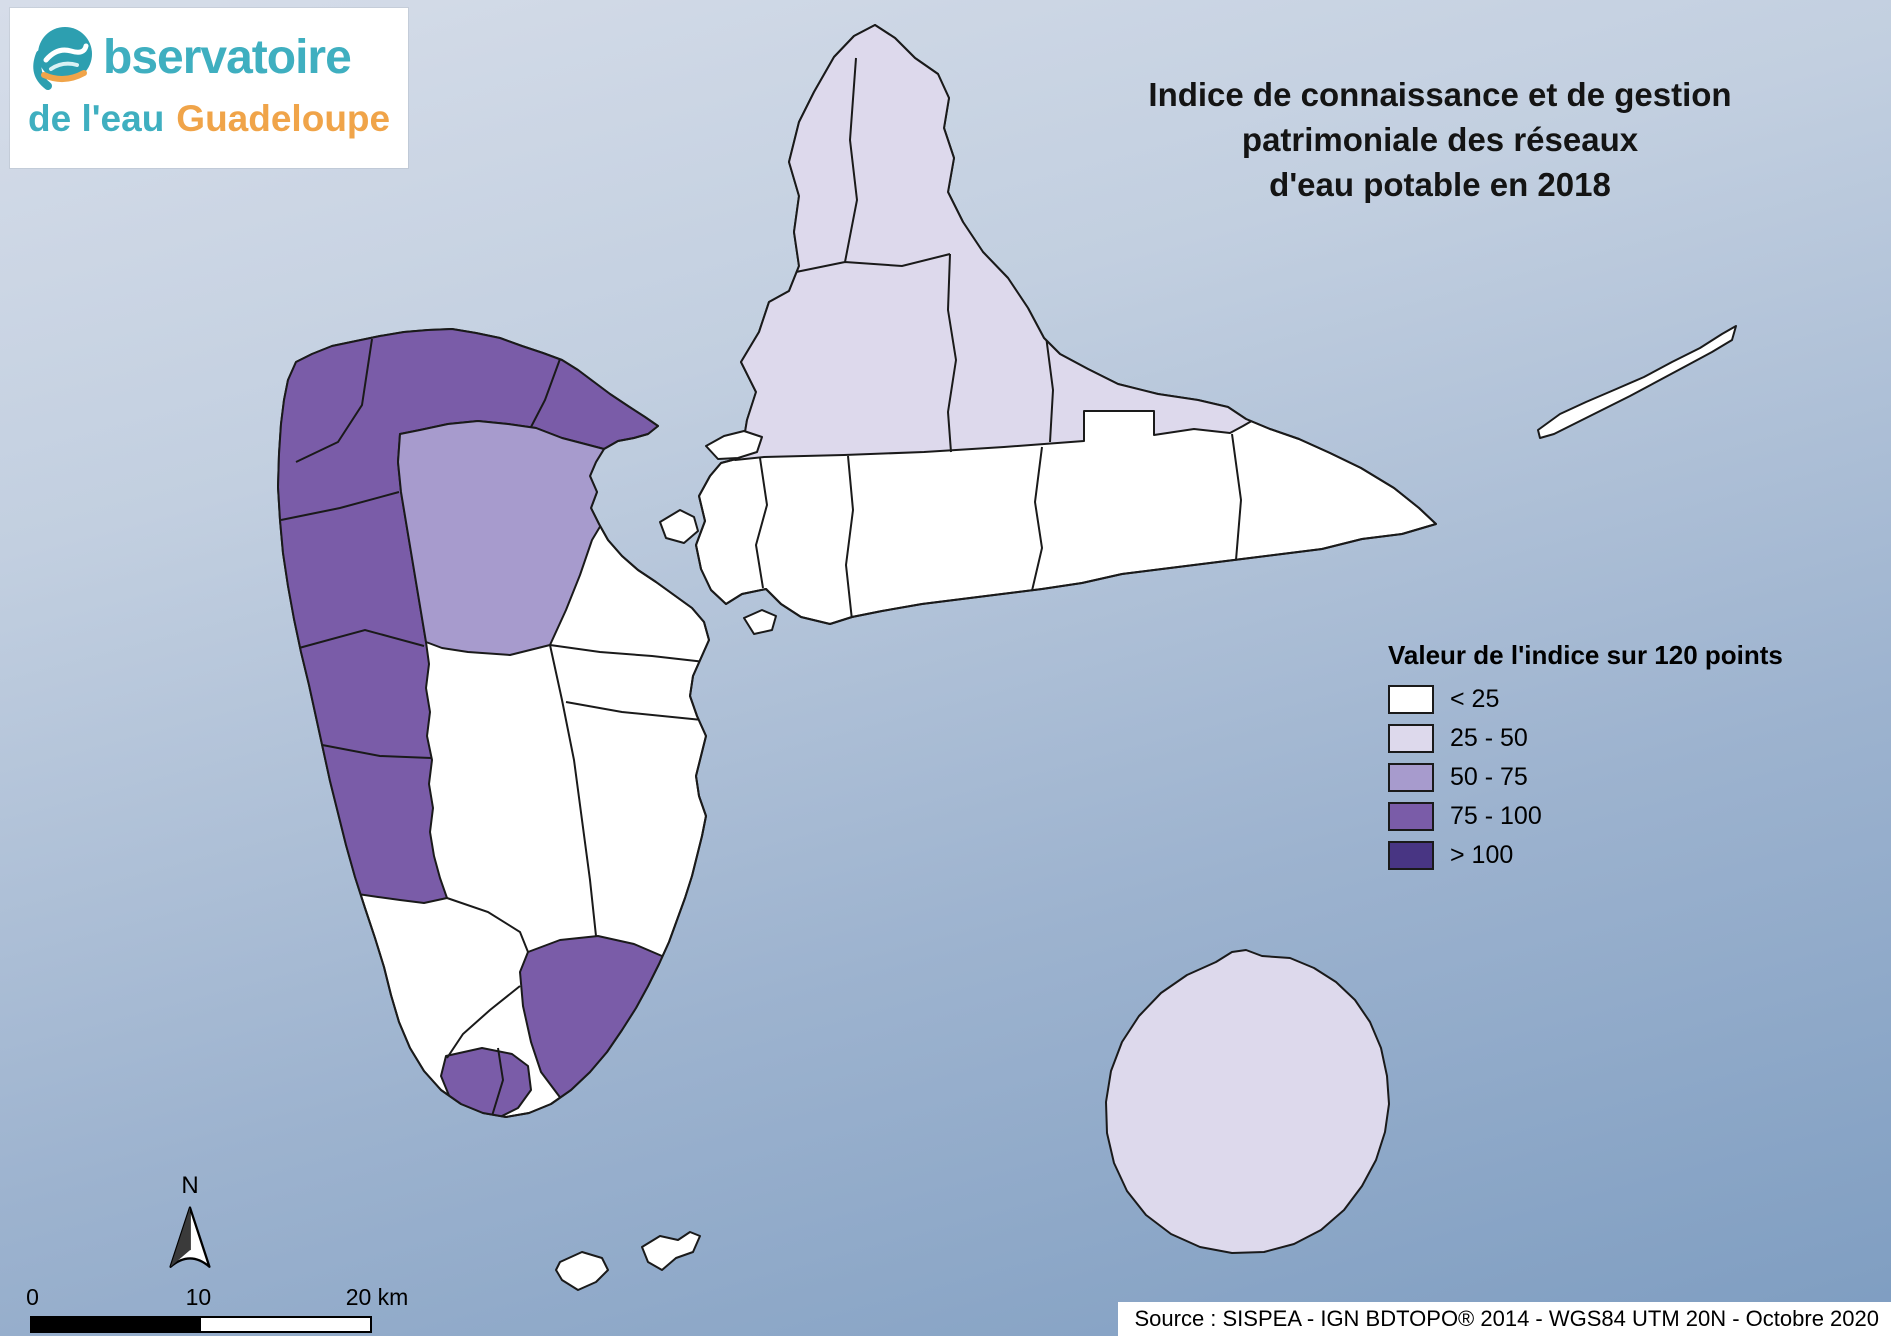  I want to click on legend-label-75-100: 75 - 100, so click(1496, 816).